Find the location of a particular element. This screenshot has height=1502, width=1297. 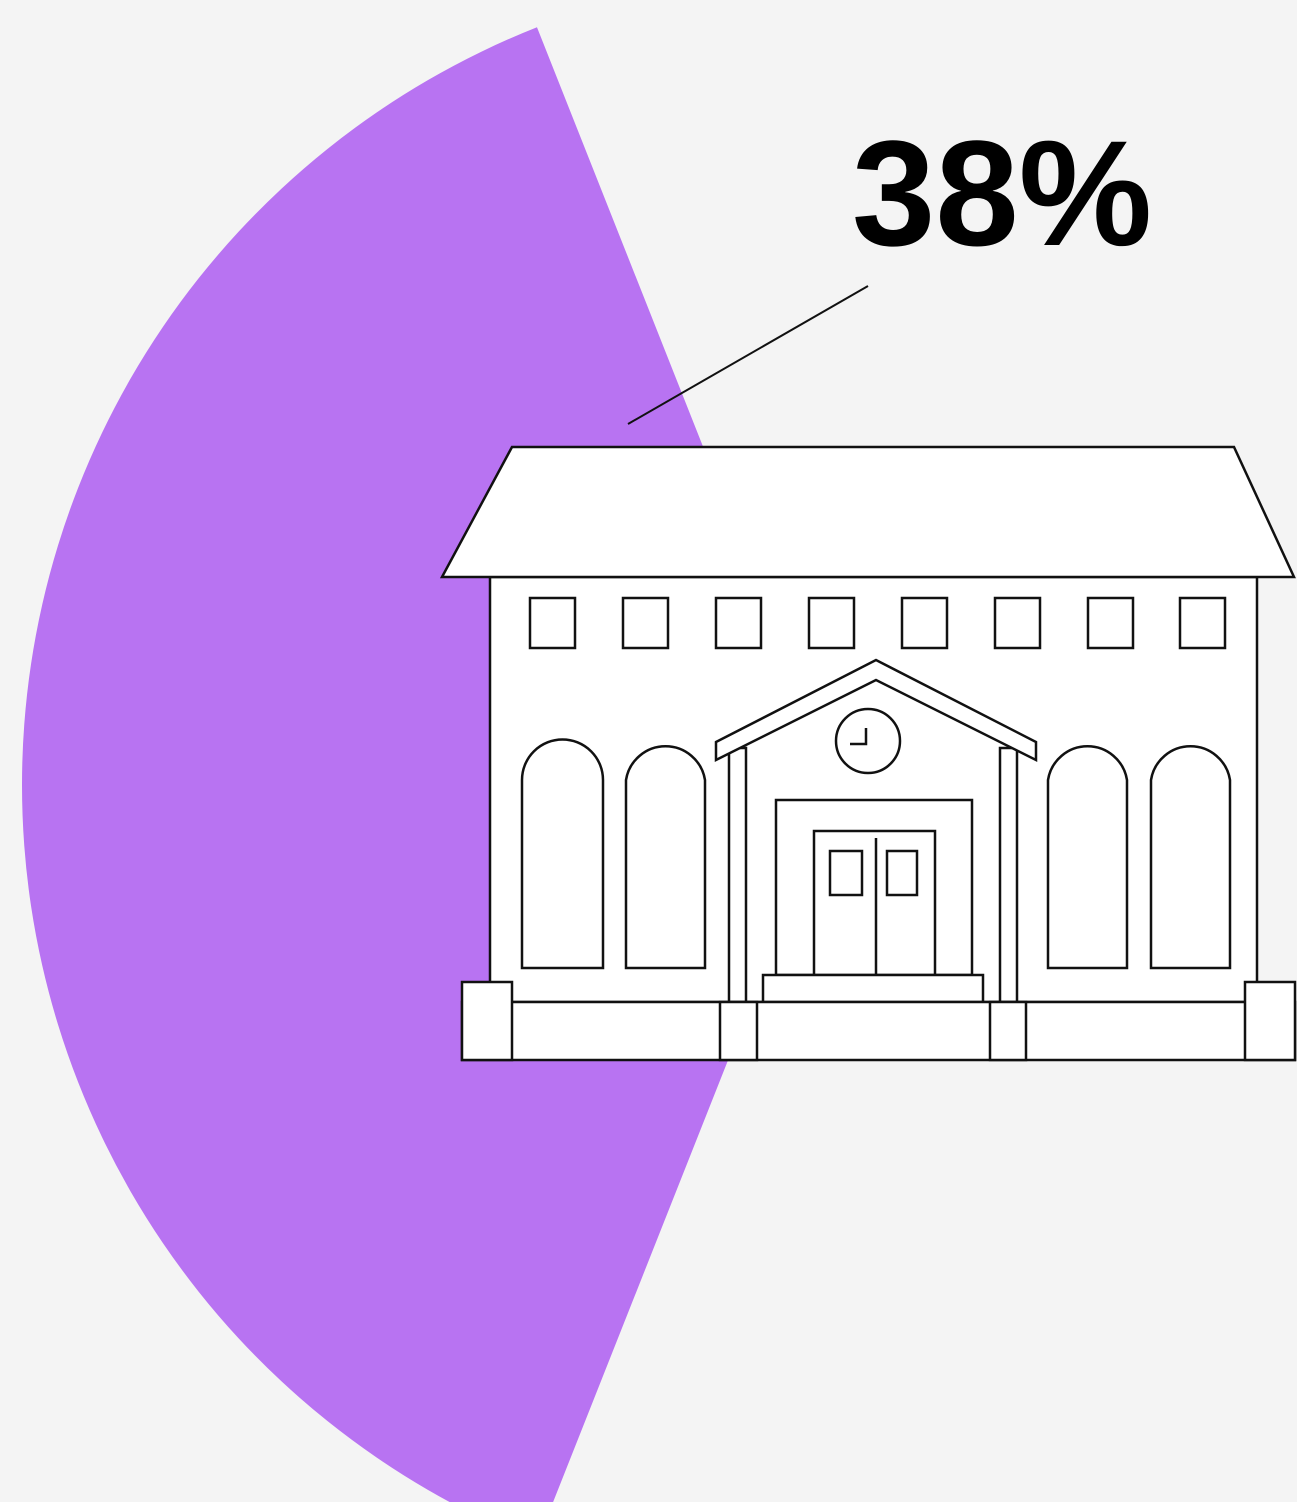

leader-line is located at coordinates (748, 355).